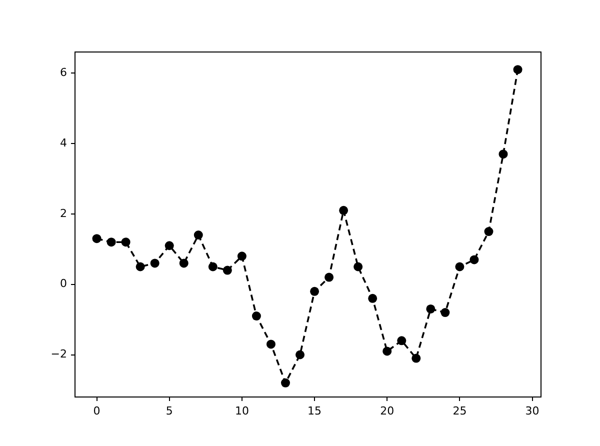 This screenshot has height=446, width=600. What do you see at coordinates (96, 411) in the screenshot?
I see `x-tick-label: 0` at bounding box center [96, 411].